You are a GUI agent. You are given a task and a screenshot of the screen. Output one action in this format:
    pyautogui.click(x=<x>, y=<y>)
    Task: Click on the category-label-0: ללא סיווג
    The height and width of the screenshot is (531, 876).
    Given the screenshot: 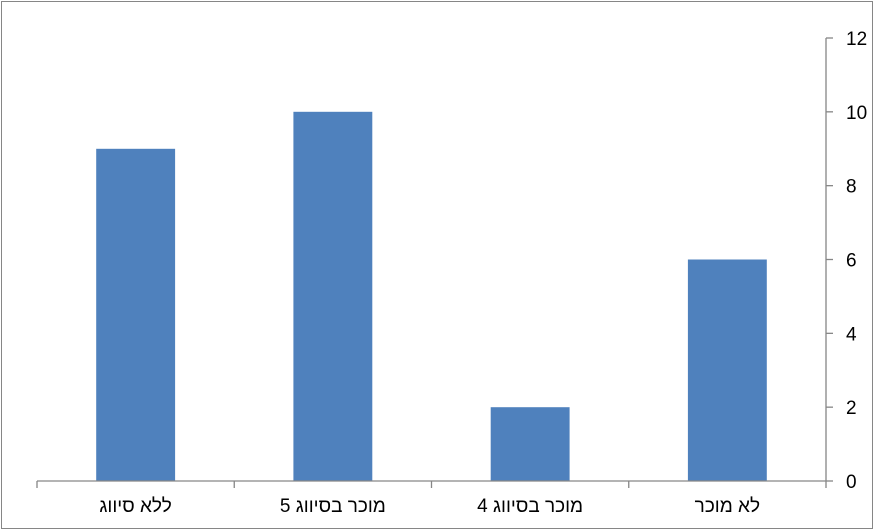 What is the action you would take?
    pyautogui.click(x=135, y=506)
    